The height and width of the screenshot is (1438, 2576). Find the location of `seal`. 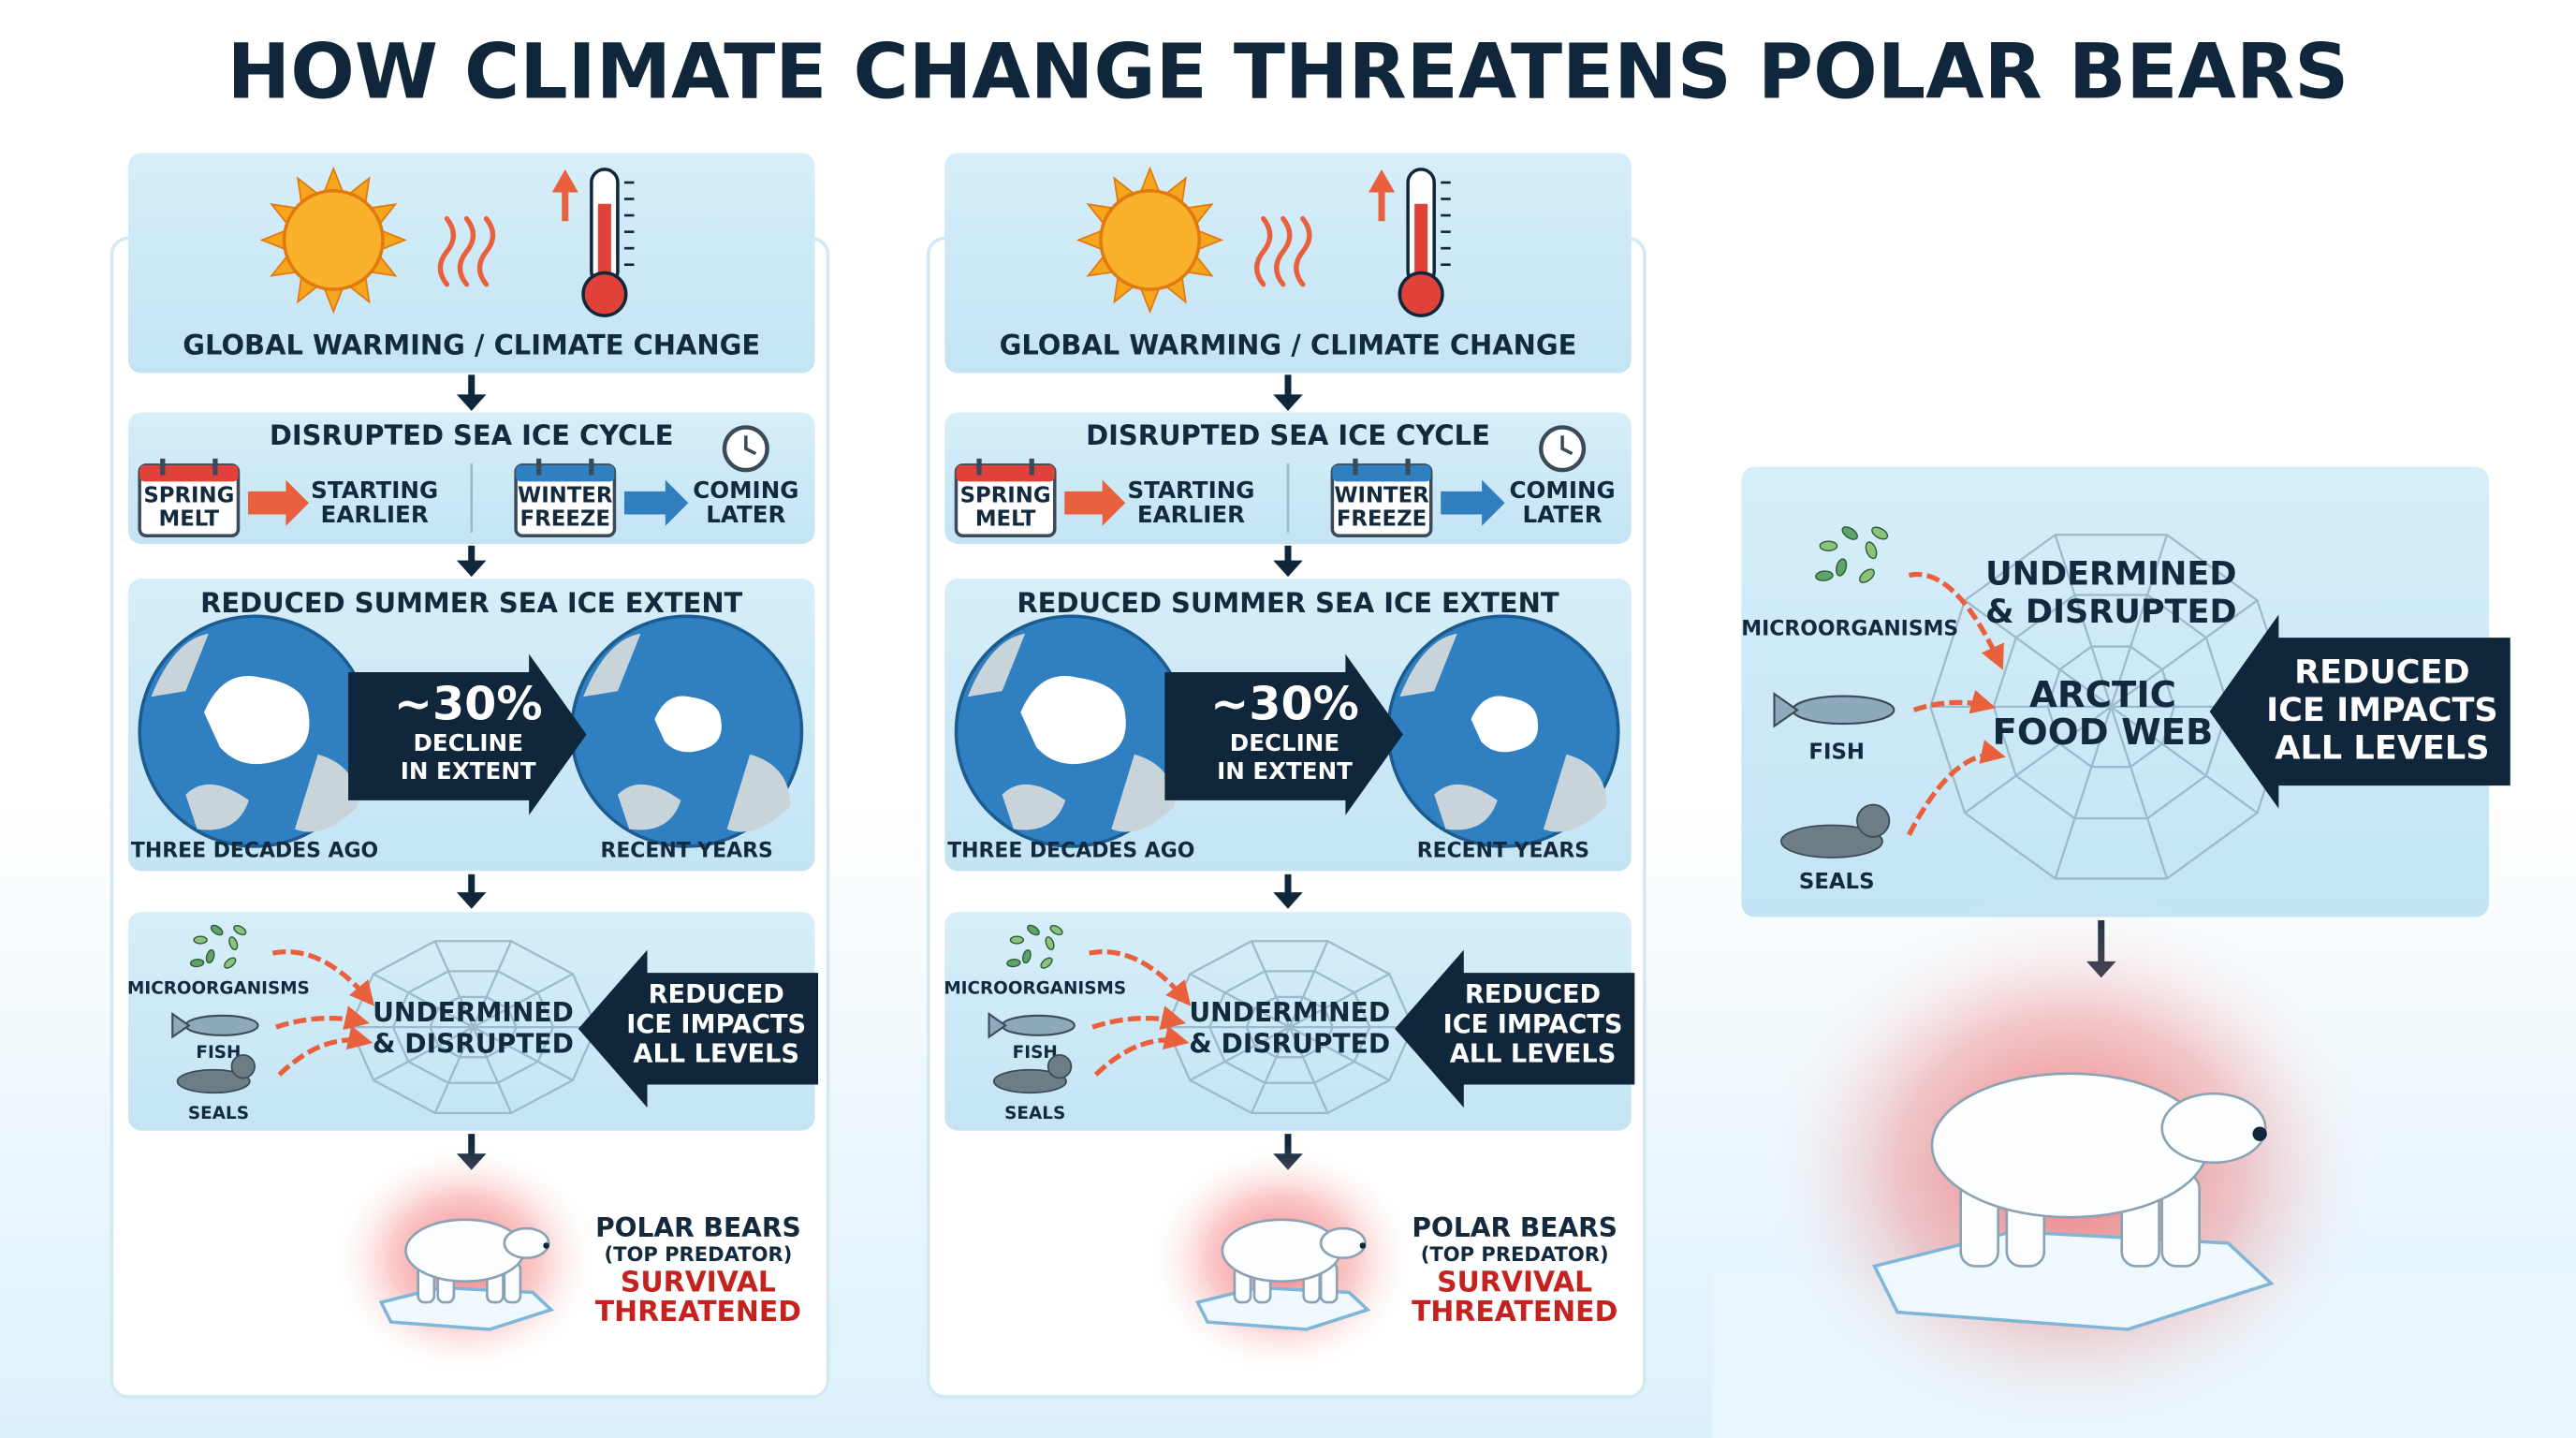

seal is located at coordinates (1832, 841).